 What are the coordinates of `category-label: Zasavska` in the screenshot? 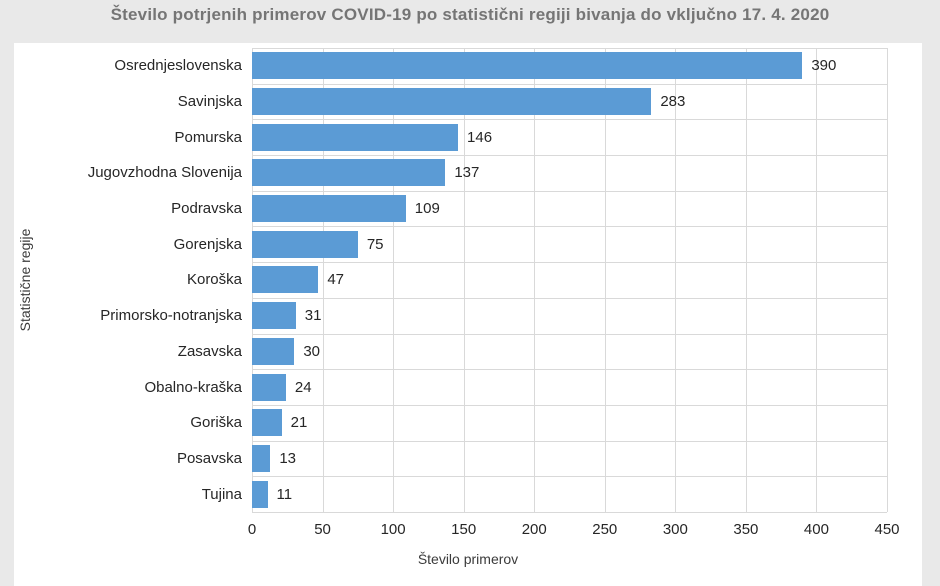 It's located at (209, 351).